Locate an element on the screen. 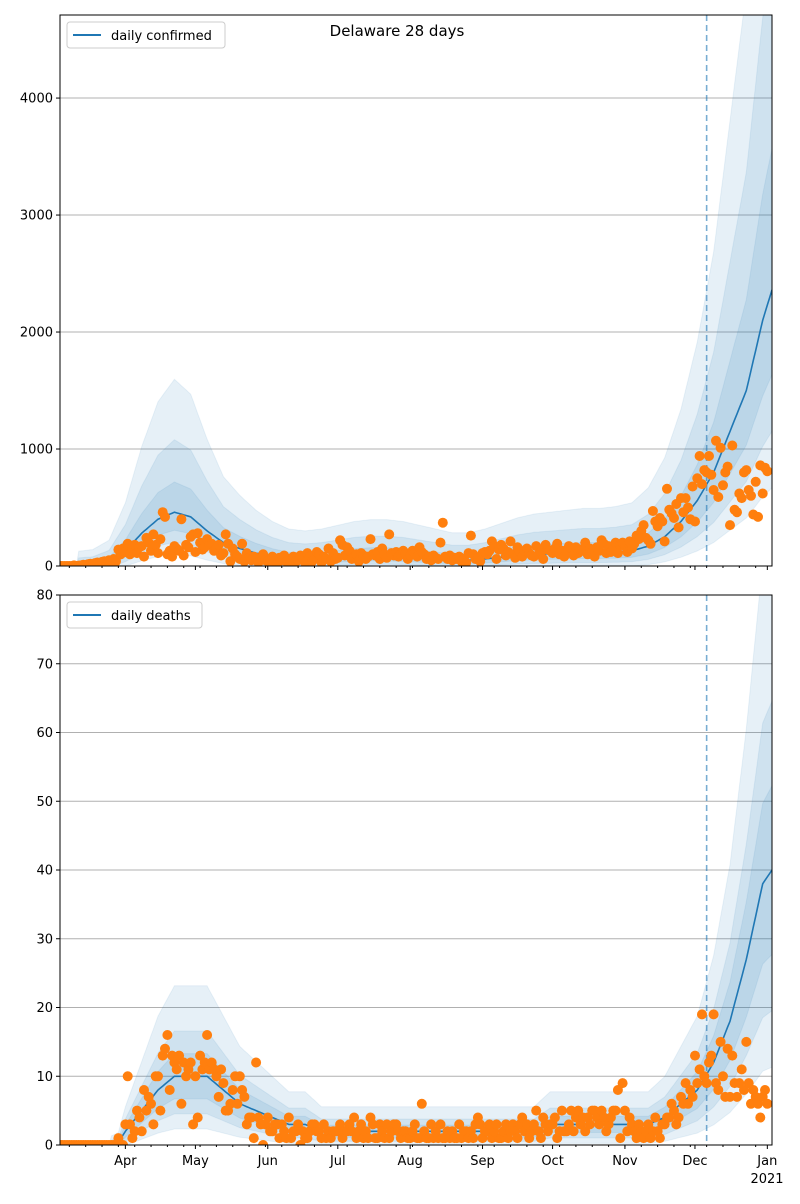 The height and width of the screenshot is (1204, 800). y-tick-label: 10 is located at coordinates (44, 1077).